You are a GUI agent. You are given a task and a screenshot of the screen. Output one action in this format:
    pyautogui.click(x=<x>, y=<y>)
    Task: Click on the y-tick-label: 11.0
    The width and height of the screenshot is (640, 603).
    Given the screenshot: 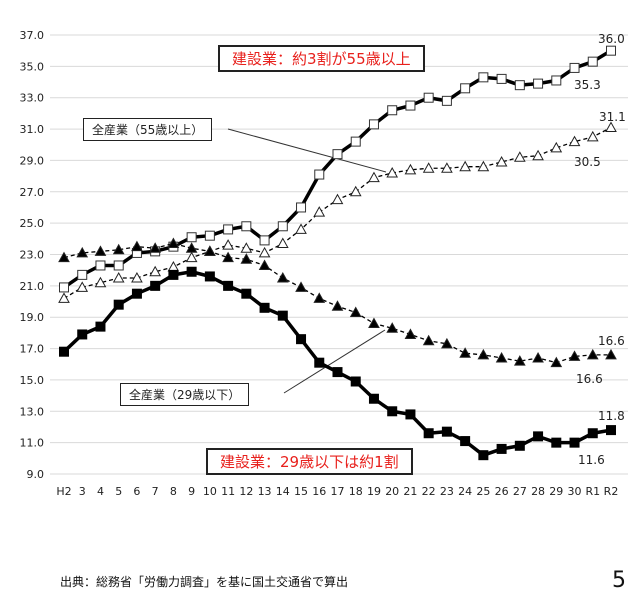 What is the action you would take?
    pyautogui.click(x=32, y=443)
    